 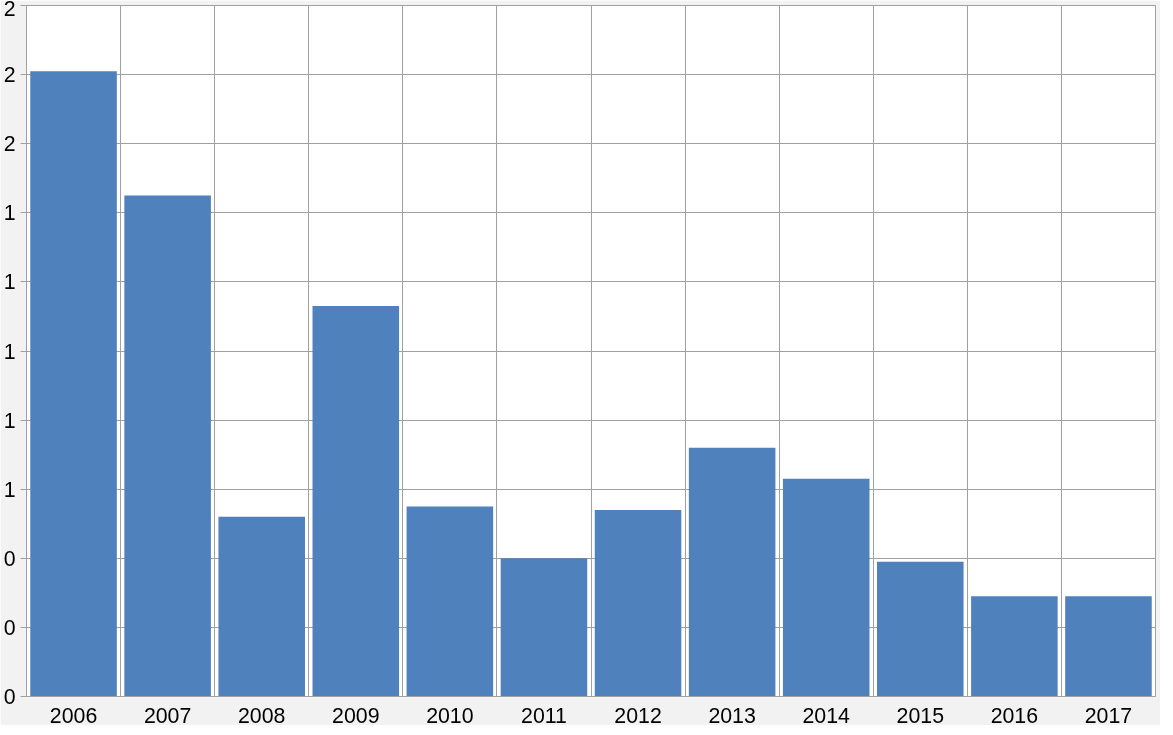 I want to click on x-tick-label: 2017, so click(x=1108, y=715).